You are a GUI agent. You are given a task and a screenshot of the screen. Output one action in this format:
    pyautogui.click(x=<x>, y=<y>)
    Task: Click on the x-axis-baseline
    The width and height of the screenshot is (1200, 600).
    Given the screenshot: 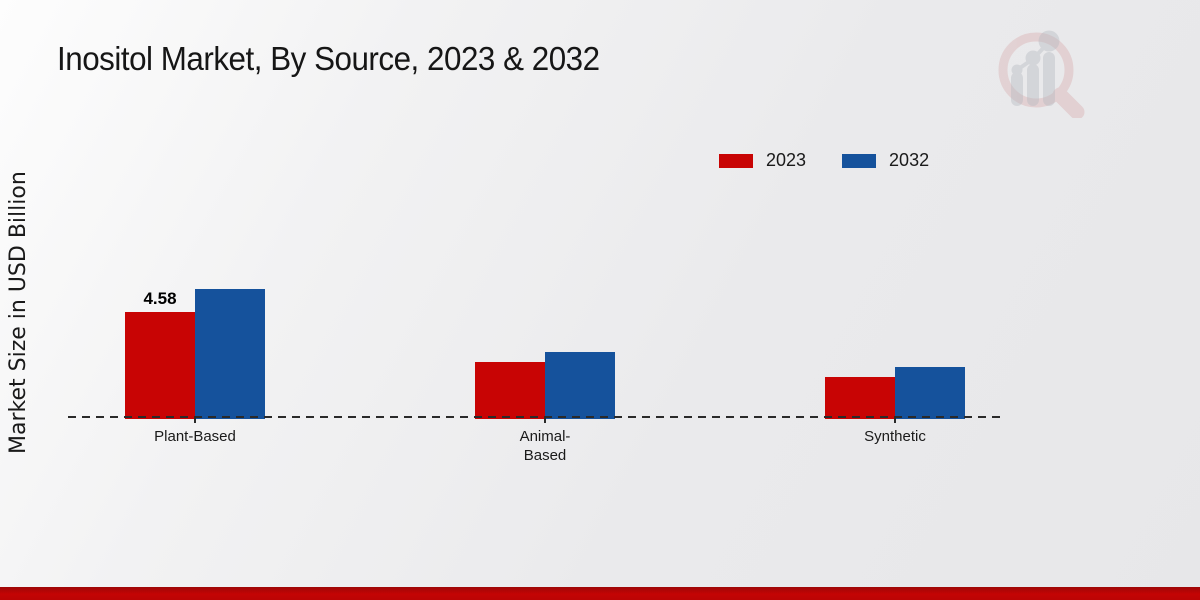 What is the action you would take?
    pyautogui.click(x=537, y=417)
    